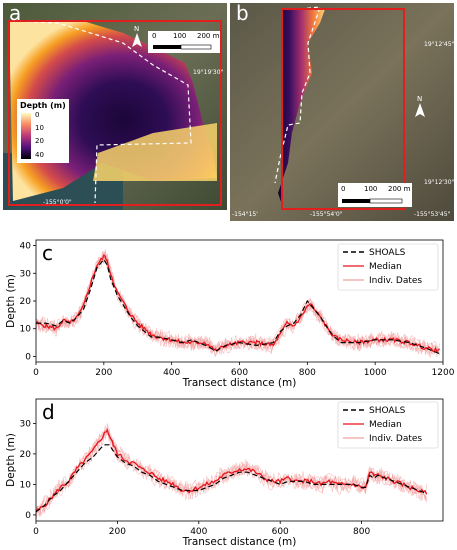 The width and height of the screenshot is (457, 550). What do you see at coordinates (180, 36) in the screenshot?
I see `scalebar-label-100: 100` at bounding box center [180, 36].